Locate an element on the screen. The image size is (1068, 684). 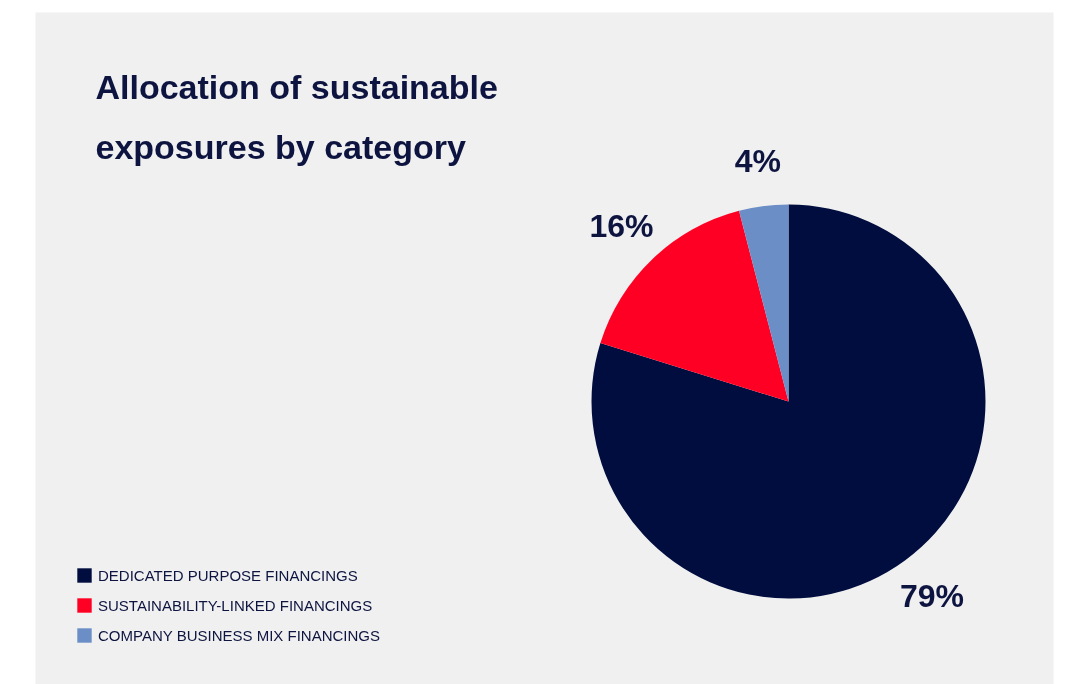
data-label: 4% is located at coordinates (757, 161).